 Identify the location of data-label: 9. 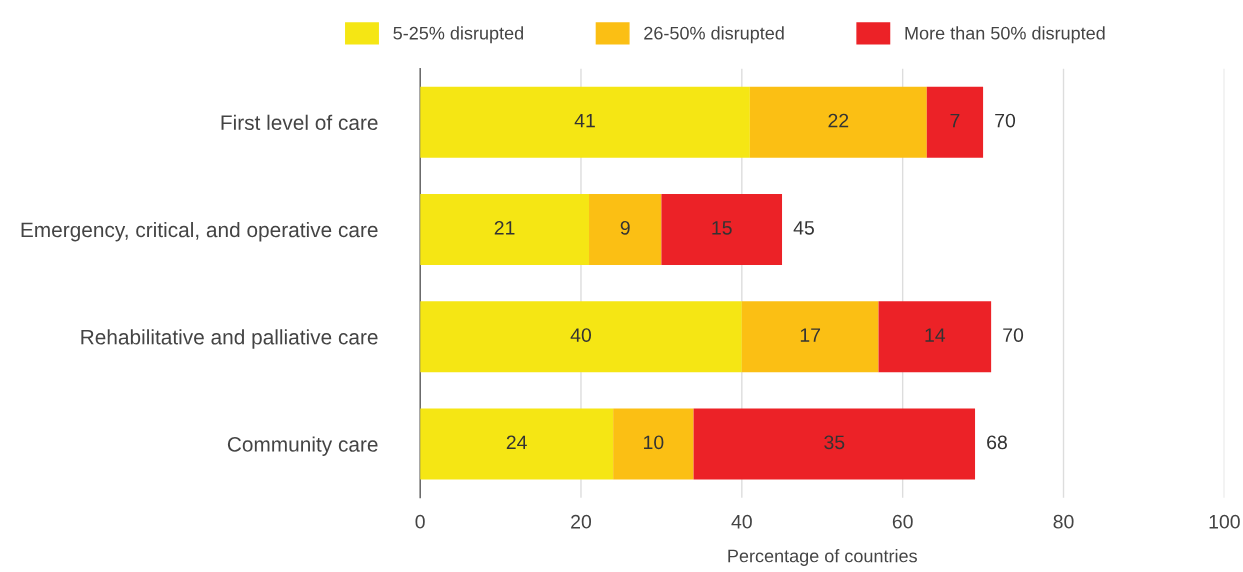
(625, 227).